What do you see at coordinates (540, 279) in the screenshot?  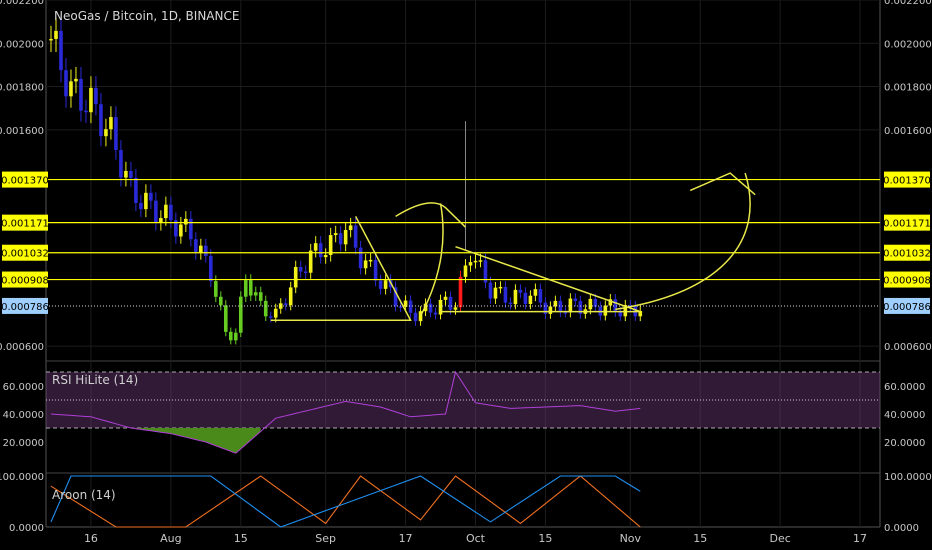 I see `triangle-pattern` at bounding box center [540, 279].